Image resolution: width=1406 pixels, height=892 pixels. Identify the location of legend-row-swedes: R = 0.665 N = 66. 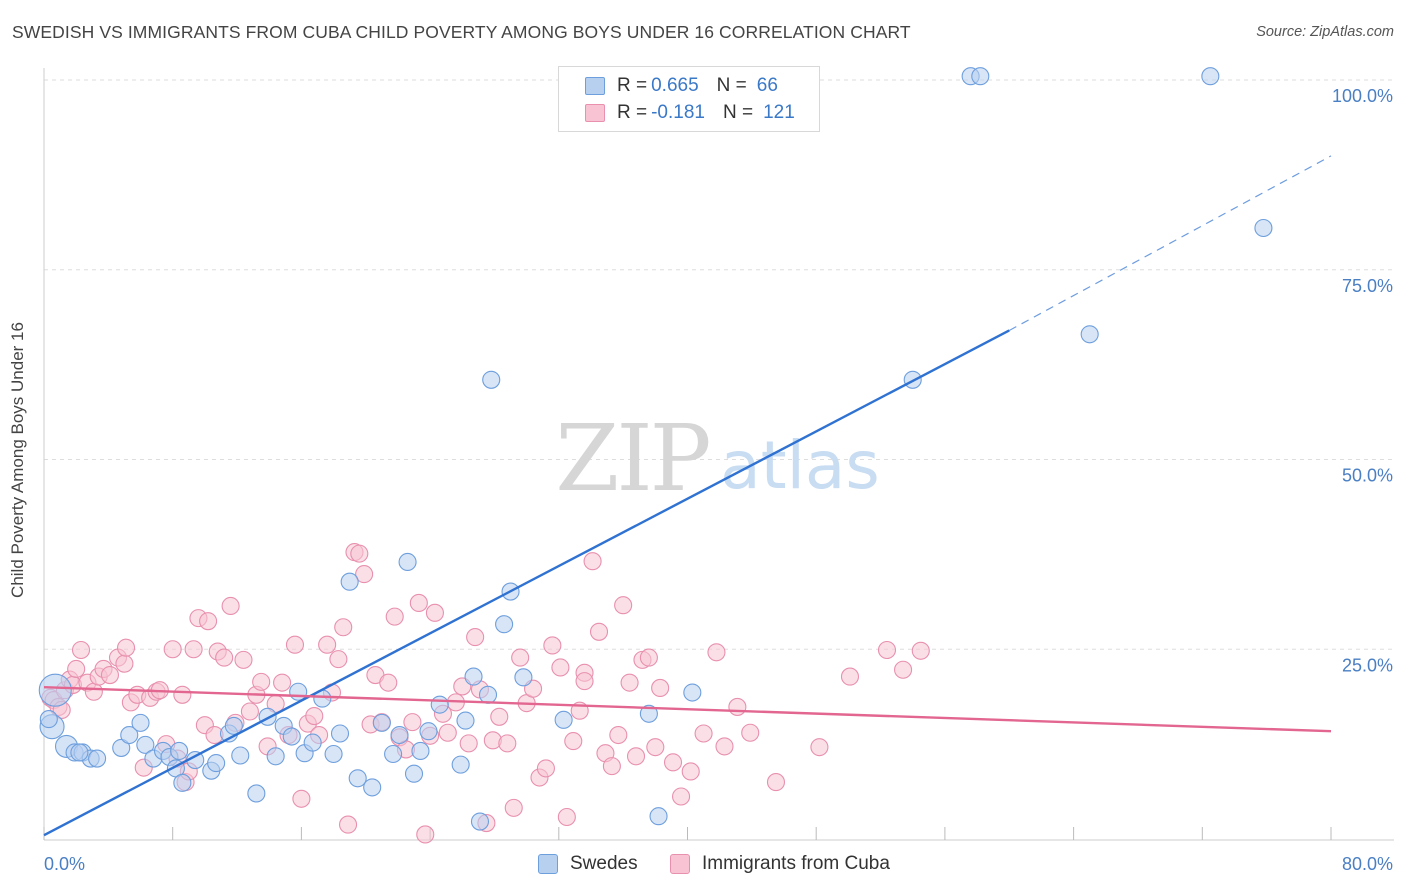
(681, 86).